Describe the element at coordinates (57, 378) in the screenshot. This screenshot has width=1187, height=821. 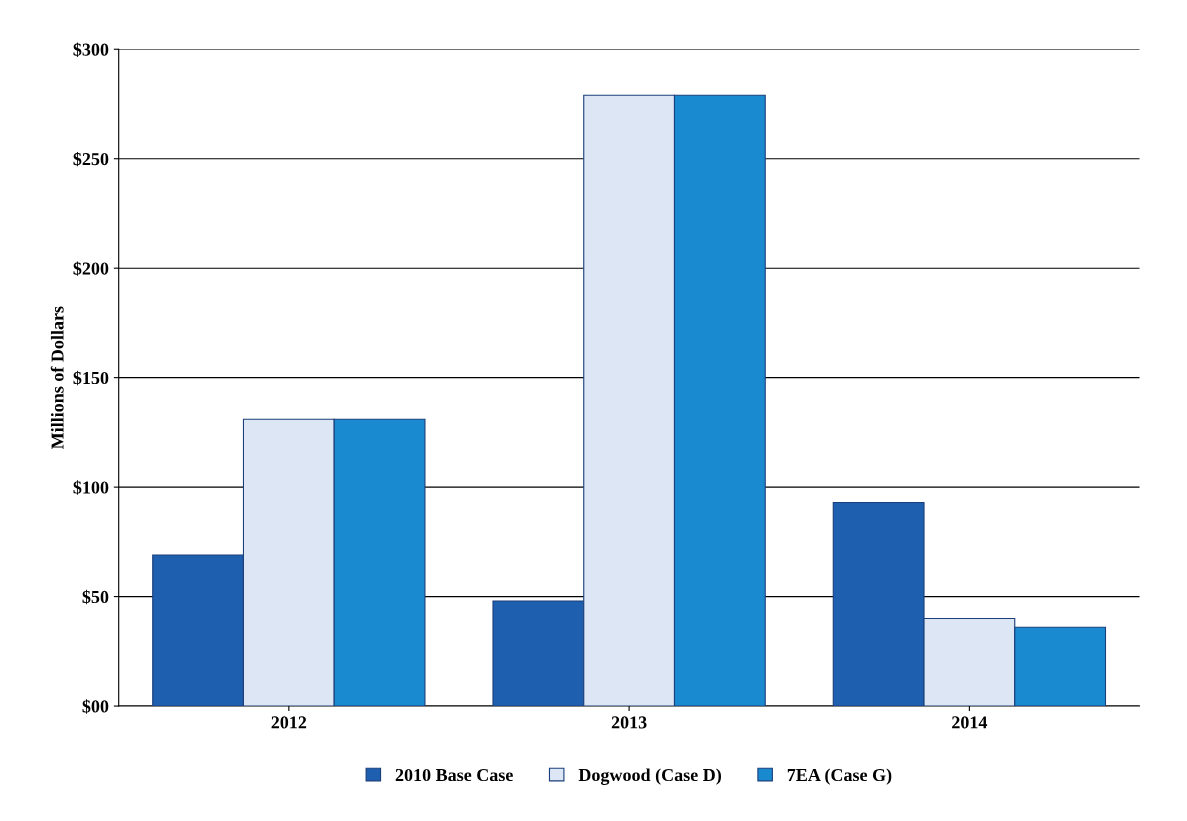
I see `y-axis-title: Millions of Dollars` at that location.